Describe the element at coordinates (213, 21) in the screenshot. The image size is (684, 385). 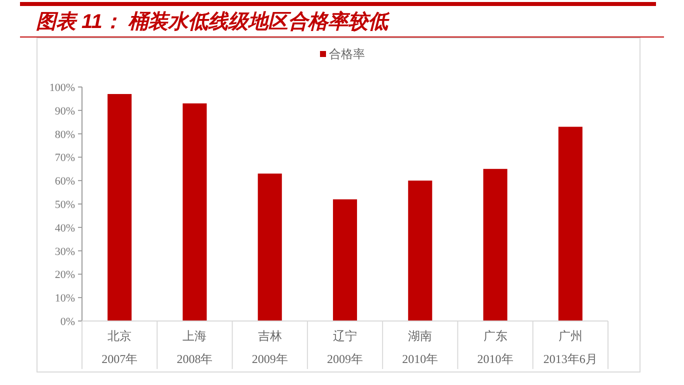
I see `chart-title: 图表 11： 桶装水低线级地区合格率较低` at that location.